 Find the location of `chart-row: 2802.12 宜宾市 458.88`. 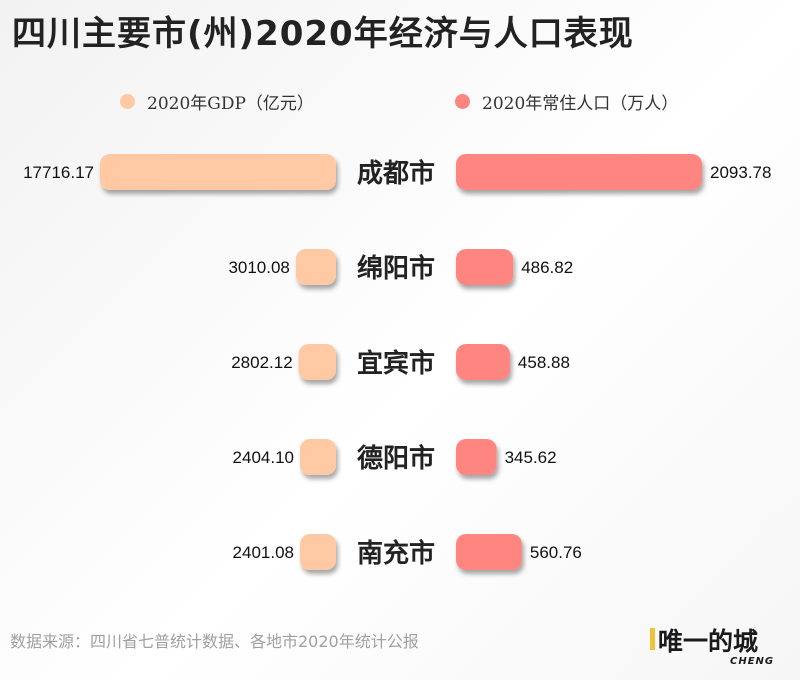

chart-row: 2802.12 宜宾市 458.88 is located at coordinates (400, 362).